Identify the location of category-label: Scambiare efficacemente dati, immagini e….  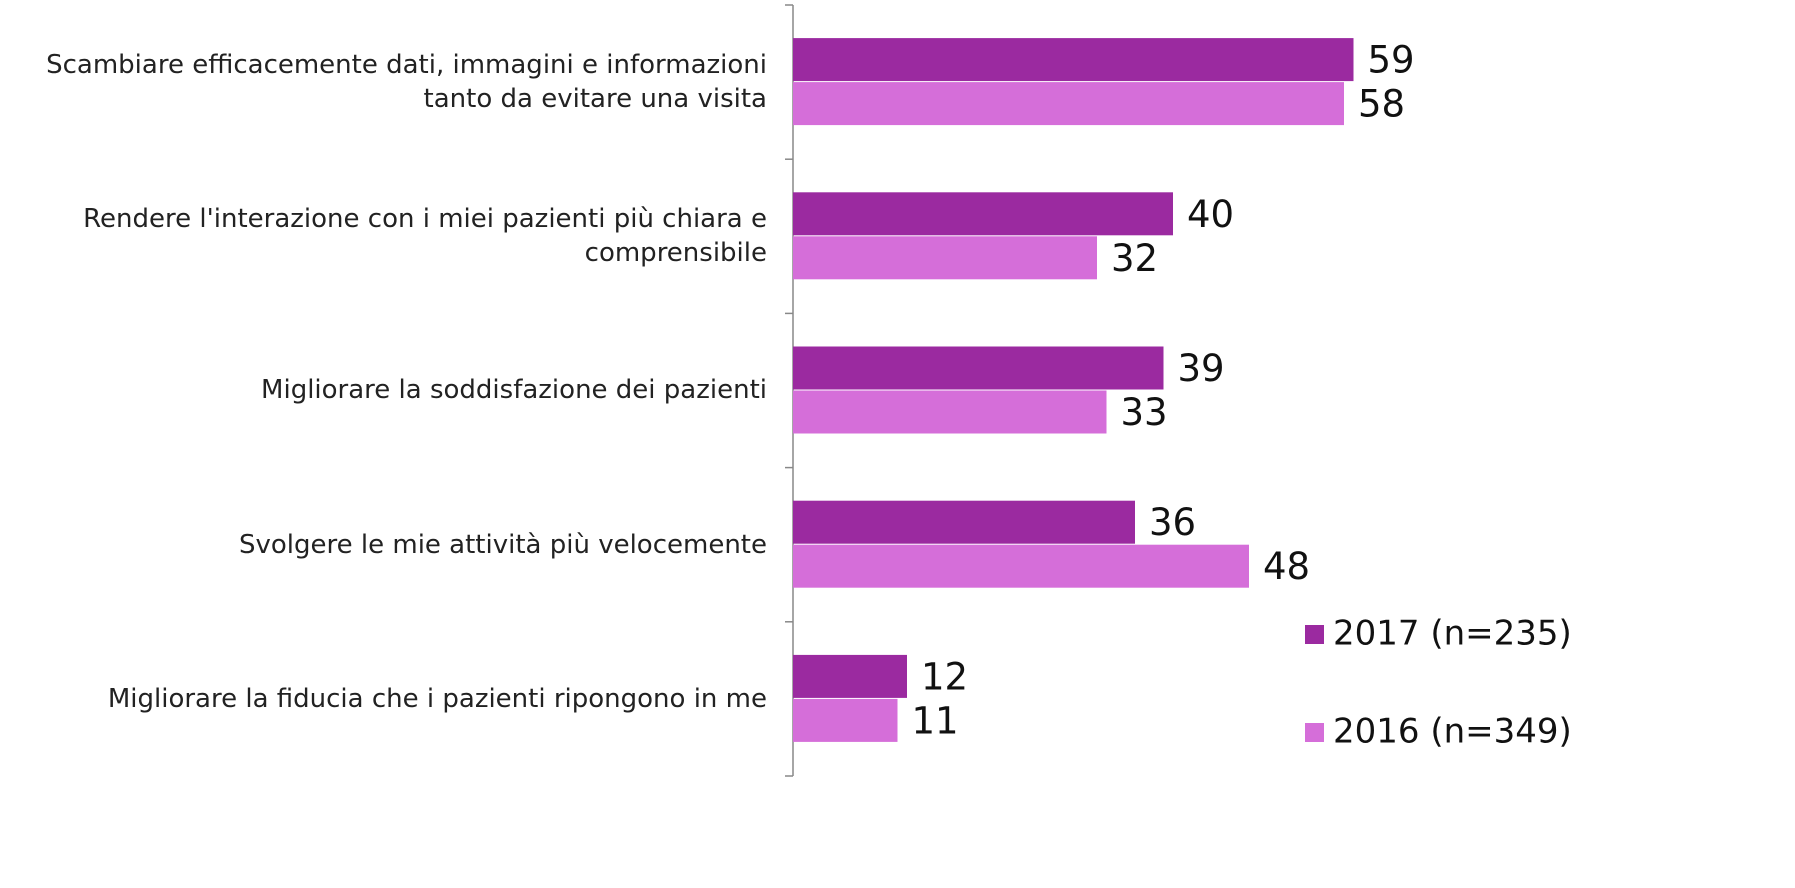
(406, 82).